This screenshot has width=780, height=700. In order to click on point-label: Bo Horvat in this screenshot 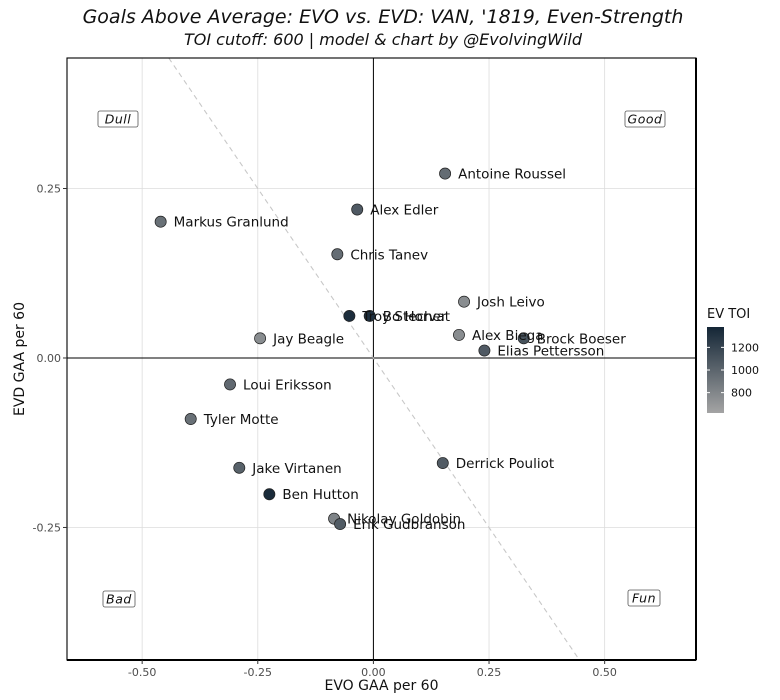, I will do `click(416, 317)`.